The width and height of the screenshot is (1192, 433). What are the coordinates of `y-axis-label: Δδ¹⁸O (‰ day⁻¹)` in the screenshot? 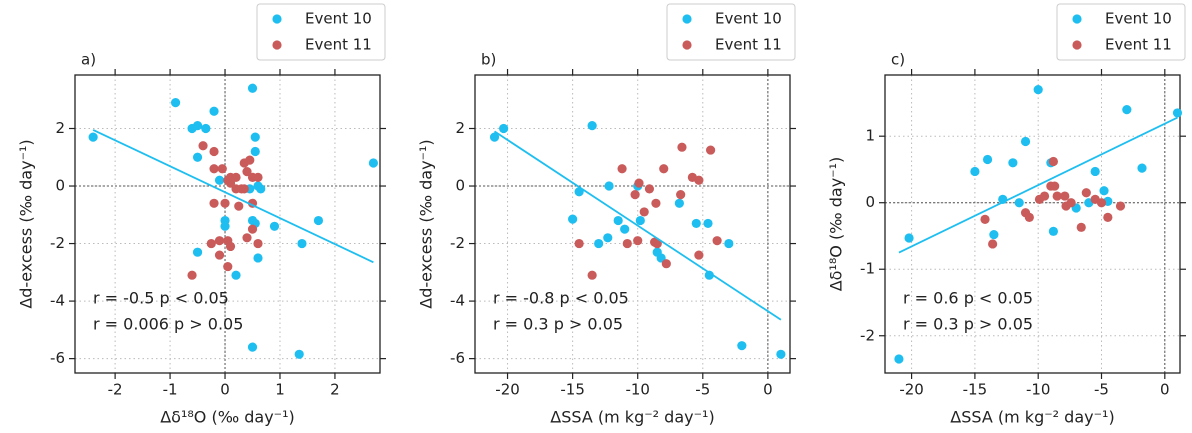 It's located at (836, 224).